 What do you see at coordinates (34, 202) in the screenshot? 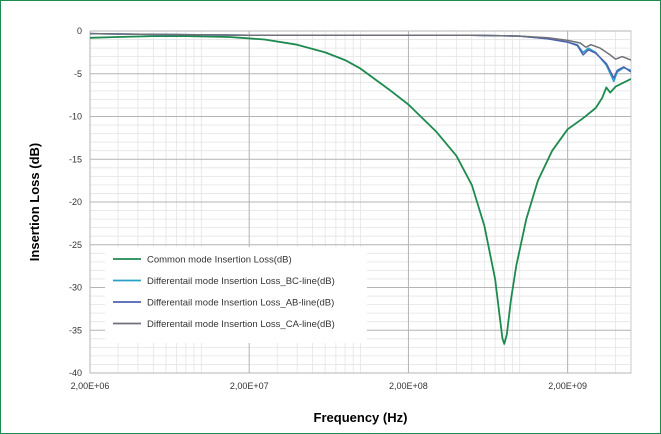
I see `y-axis-title: Insertion Loss (dB)` at bounding box center [34, 202].